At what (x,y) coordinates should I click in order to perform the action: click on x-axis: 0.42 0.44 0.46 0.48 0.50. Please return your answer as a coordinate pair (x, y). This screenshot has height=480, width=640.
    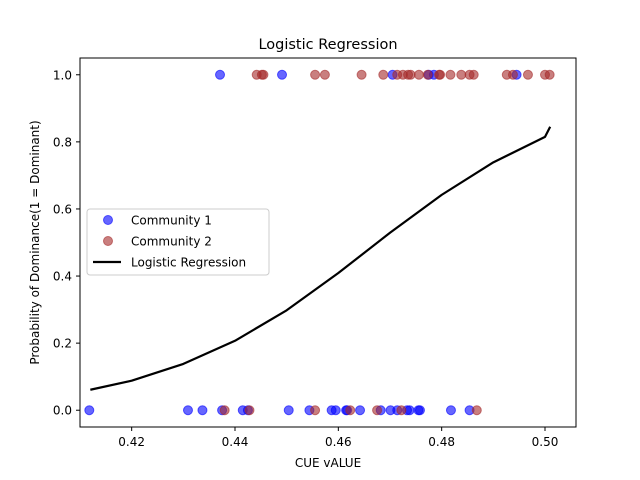
    Looking at the image, I should click on (338, 438).